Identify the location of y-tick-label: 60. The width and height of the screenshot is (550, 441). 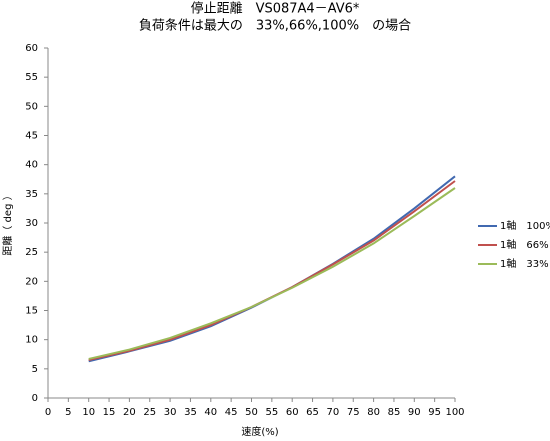
(31, 48).